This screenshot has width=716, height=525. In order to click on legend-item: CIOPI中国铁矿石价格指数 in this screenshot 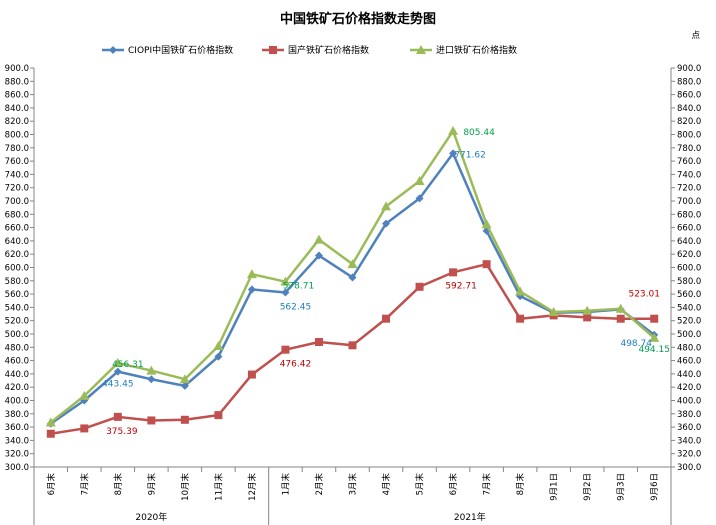, I will do `click(167, 50)`.